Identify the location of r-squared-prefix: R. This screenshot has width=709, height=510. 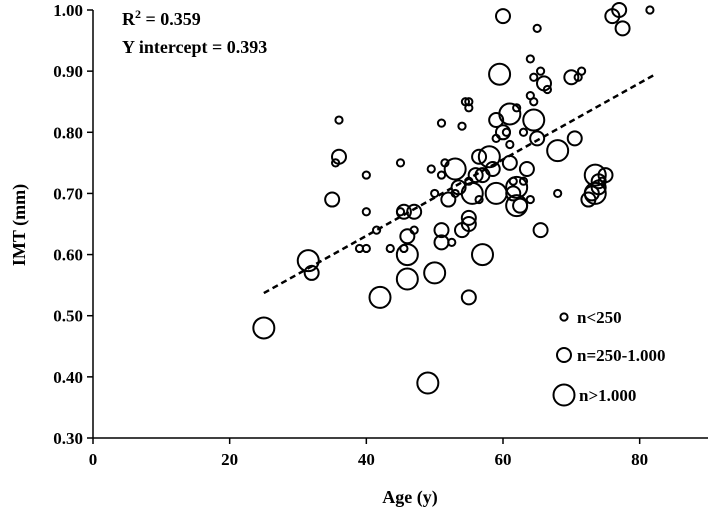
(129, 19).